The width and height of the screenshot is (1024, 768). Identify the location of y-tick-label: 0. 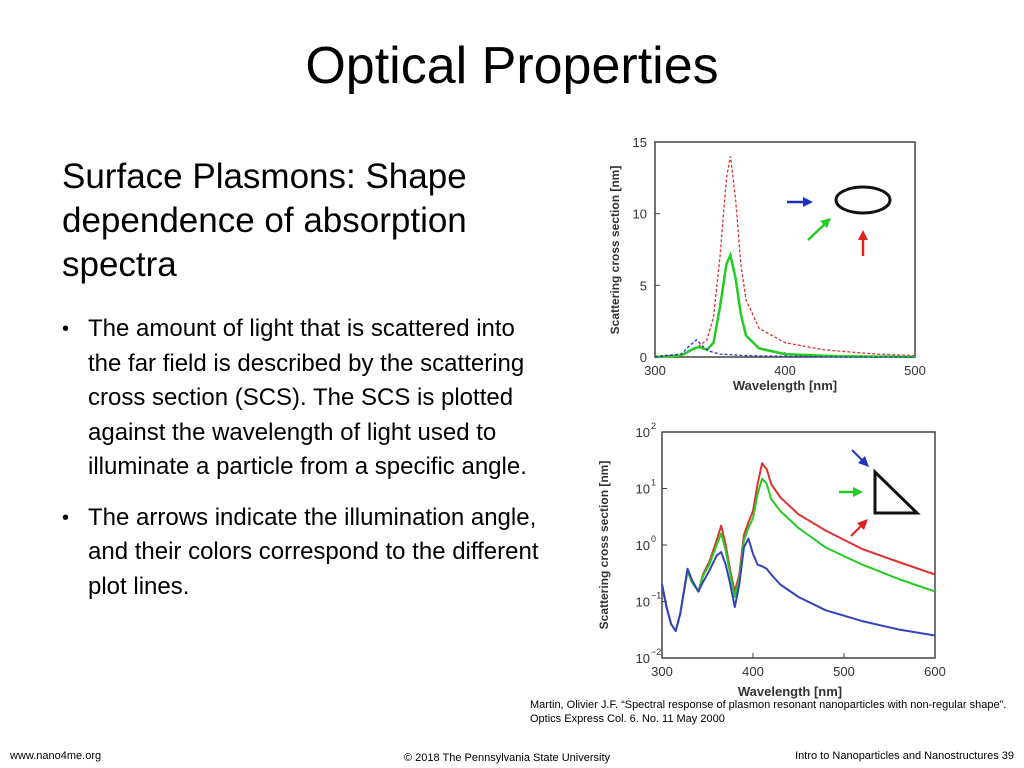
(643, 357).